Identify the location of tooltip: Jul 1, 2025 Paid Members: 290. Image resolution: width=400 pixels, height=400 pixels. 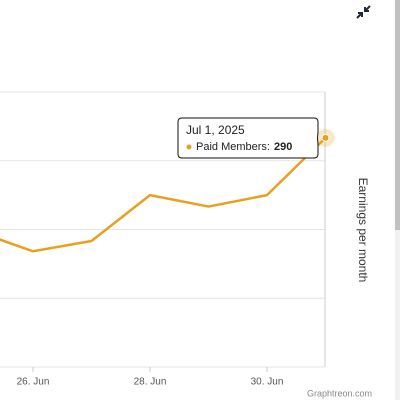
(248, 138).